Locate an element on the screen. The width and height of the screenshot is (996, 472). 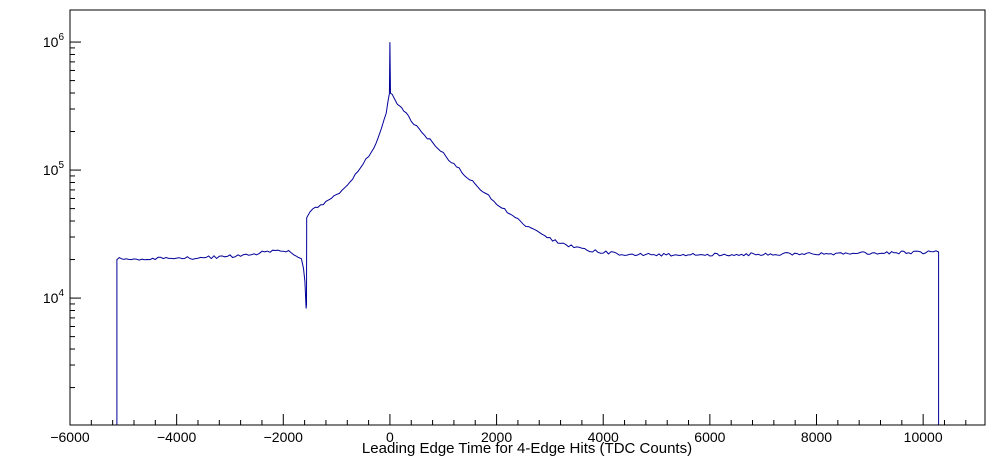
x-tick-label: 2000 is located at coordinates (496, 437).